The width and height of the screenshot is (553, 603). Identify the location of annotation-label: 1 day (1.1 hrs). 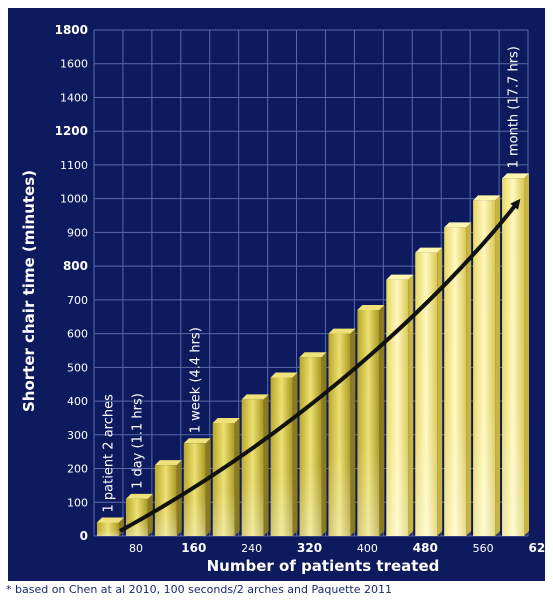
(137, 441).